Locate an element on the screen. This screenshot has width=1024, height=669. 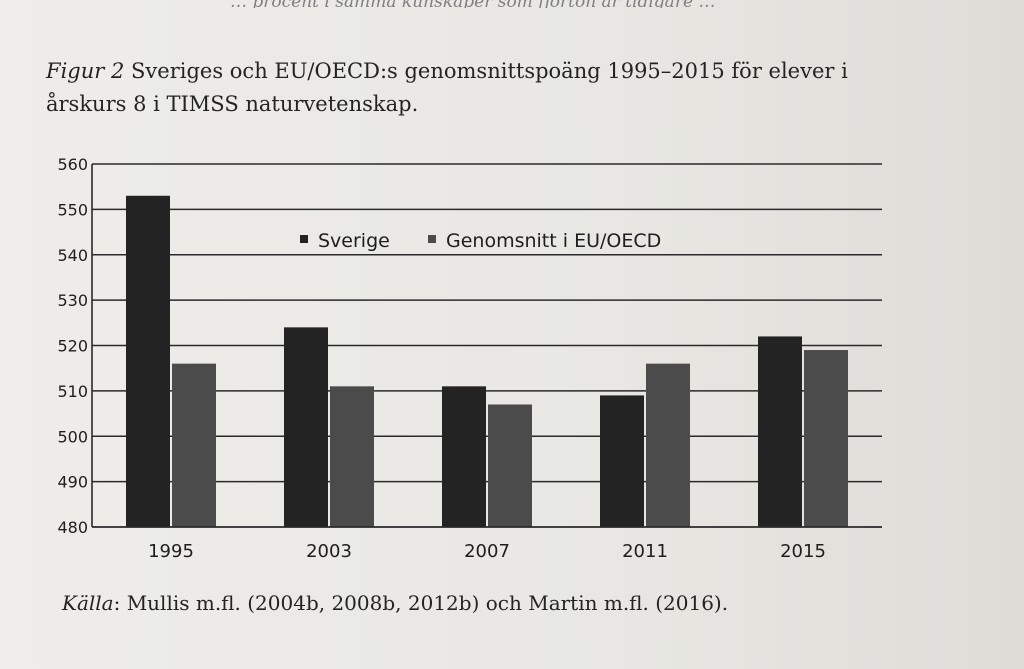
y-tick-label: 540 is located at coordinates (72, 255).